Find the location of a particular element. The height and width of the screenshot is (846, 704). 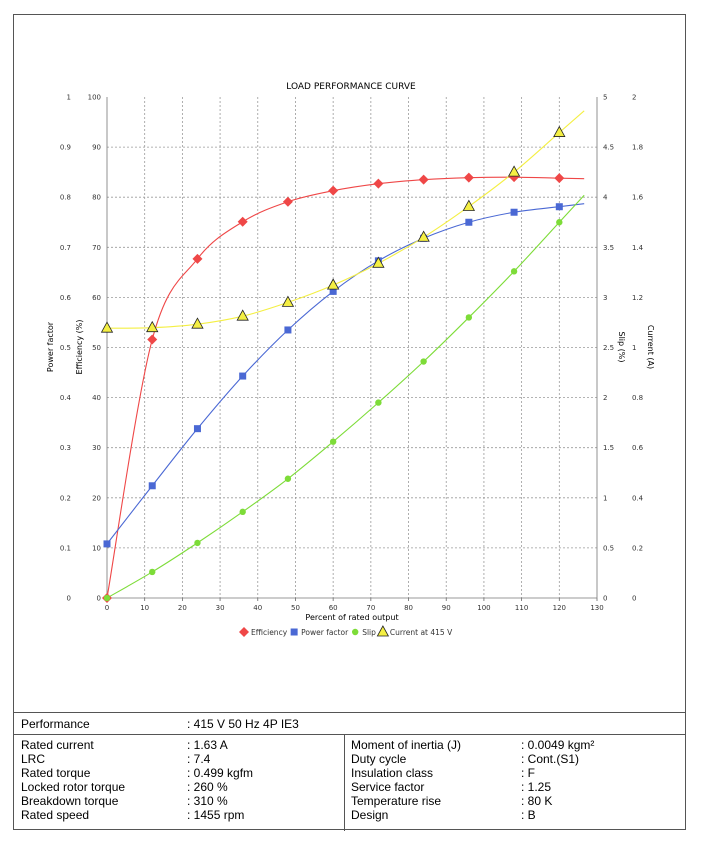

spec-label: Rated current is located at coordinates (57, 745).